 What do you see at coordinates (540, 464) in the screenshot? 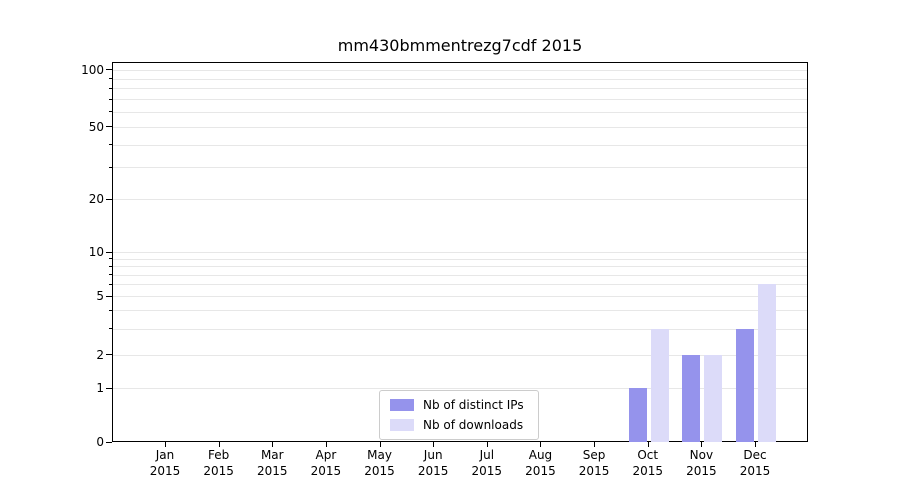
I see `x-tick-label: Aug 2015` at bounding box center [540, 464].